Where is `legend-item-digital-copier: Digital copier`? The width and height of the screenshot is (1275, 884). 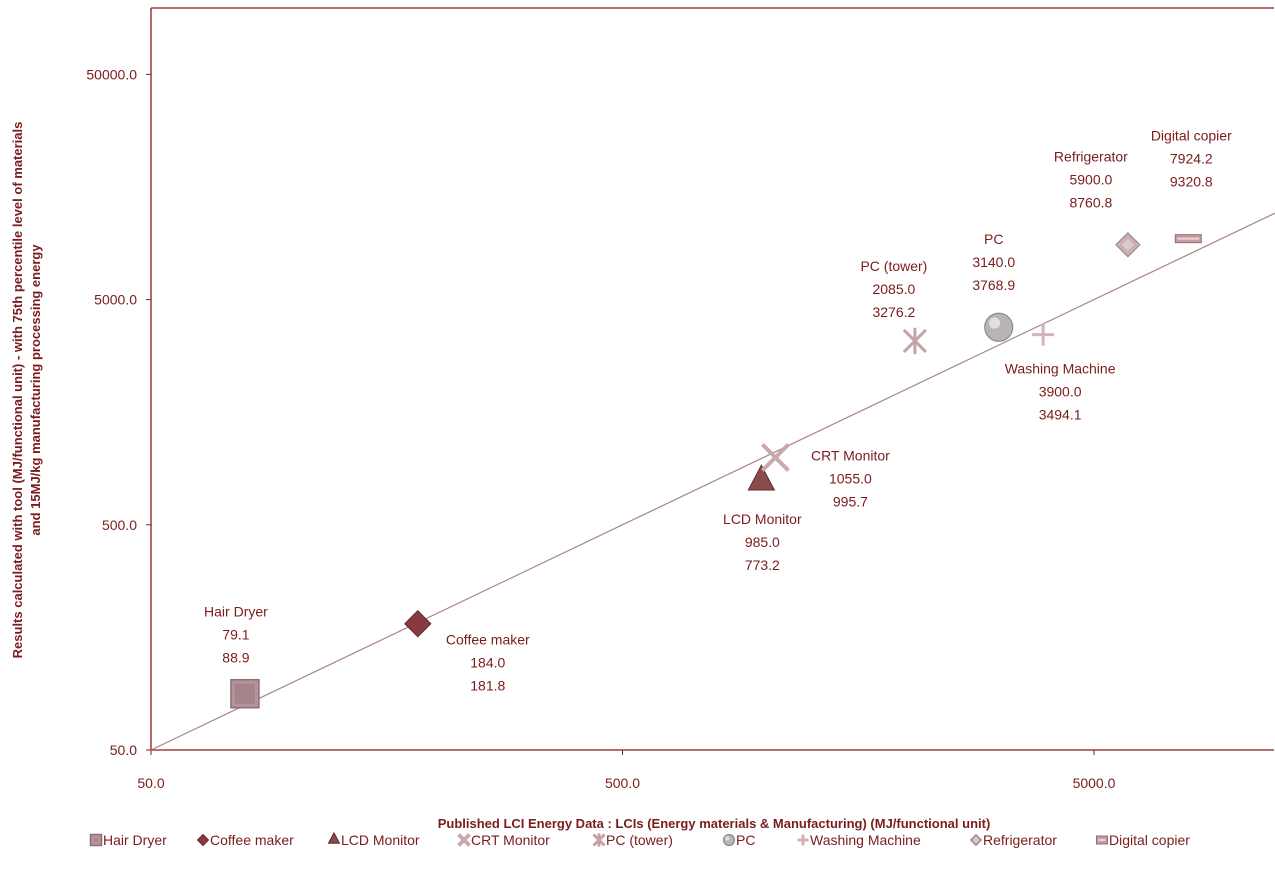 legend-item-digital-copier: Digital copier is located at coordinates (1143, 840).